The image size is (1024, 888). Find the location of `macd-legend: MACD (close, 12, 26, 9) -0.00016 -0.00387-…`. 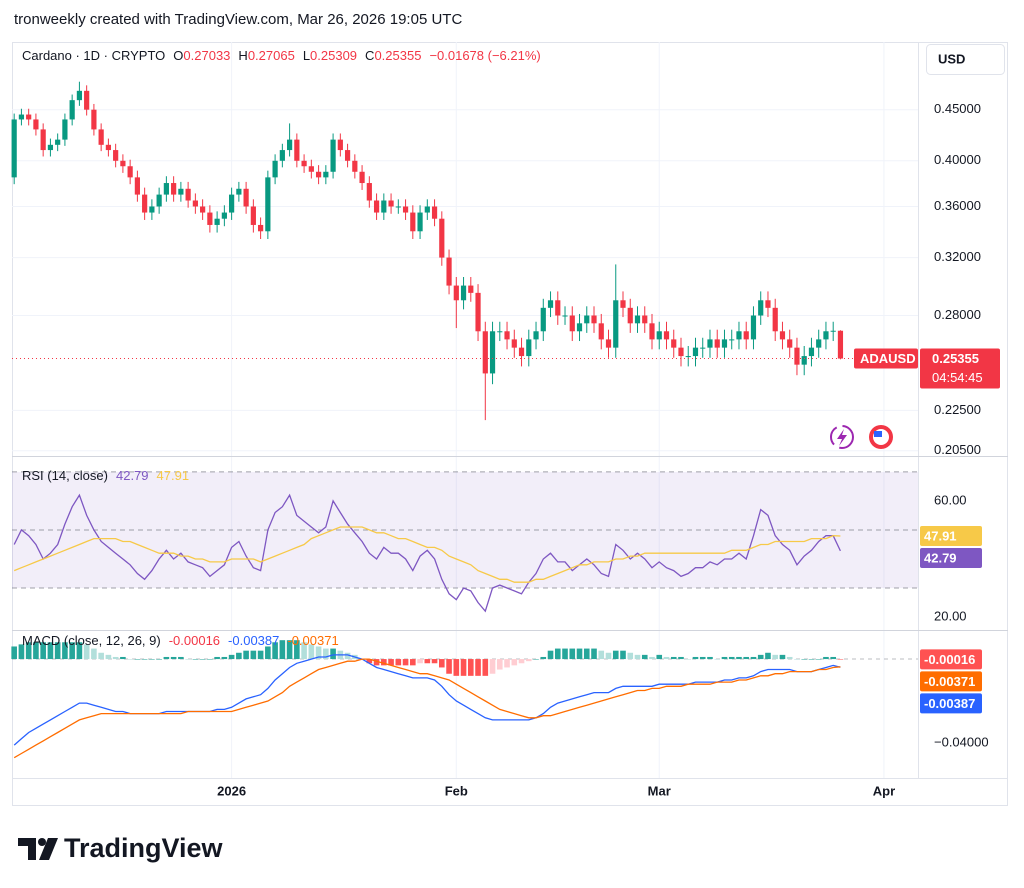

macd-legend: MACD (close, 12, 26, 9) -0.00016 -0.00387-… is located at coordinates (180, 640).